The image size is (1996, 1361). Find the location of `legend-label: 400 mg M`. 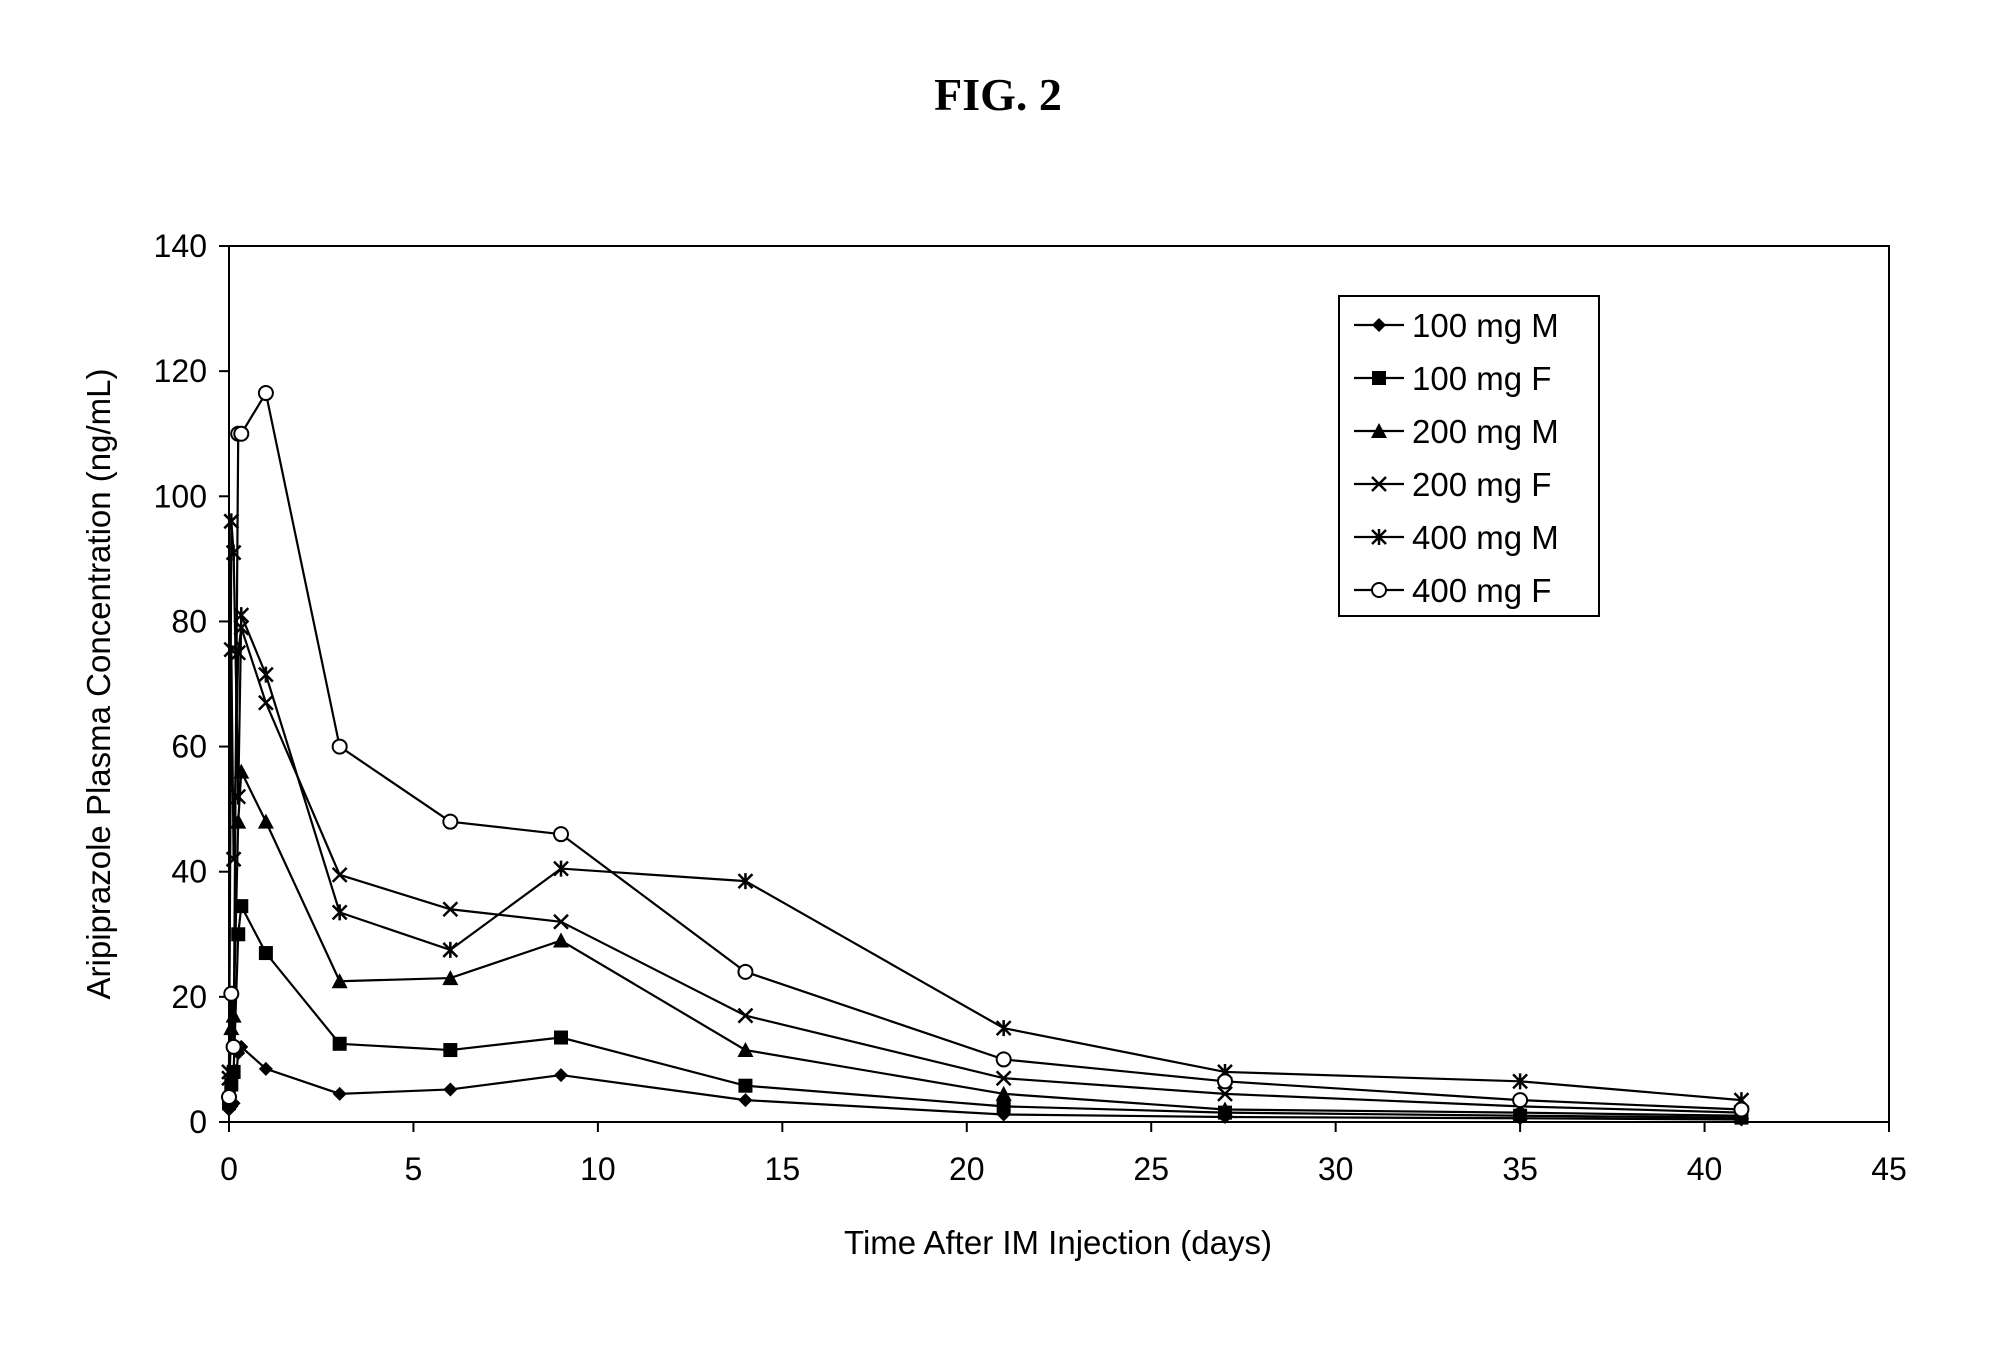

legend-label: 400 mg M is located at coordinates (1485, 537).